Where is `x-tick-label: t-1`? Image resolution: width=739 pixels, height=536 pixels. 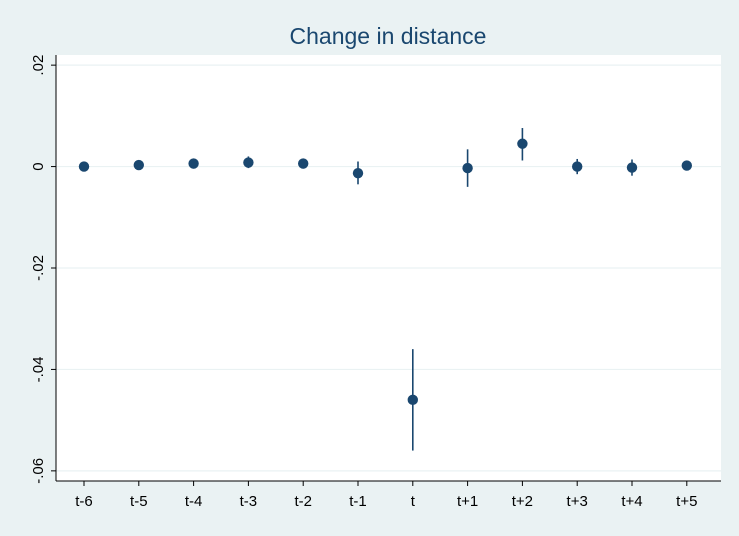
x-tick-label: t-1 is located at coordinates (358, 501).